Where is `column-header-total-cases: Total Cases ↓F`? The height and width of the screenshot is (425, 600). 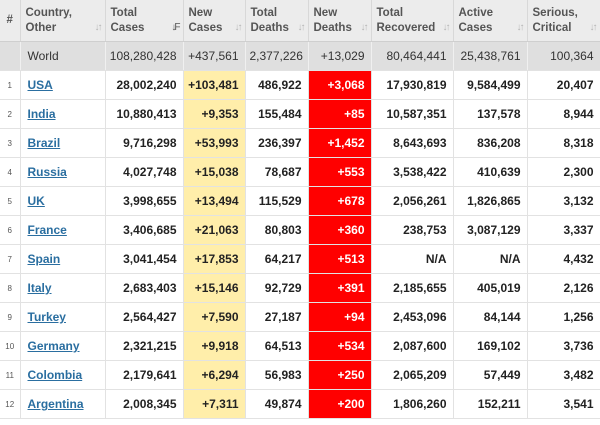
column-header-total-cases: Total Cases ↓F is located at coordinates (144, 21).